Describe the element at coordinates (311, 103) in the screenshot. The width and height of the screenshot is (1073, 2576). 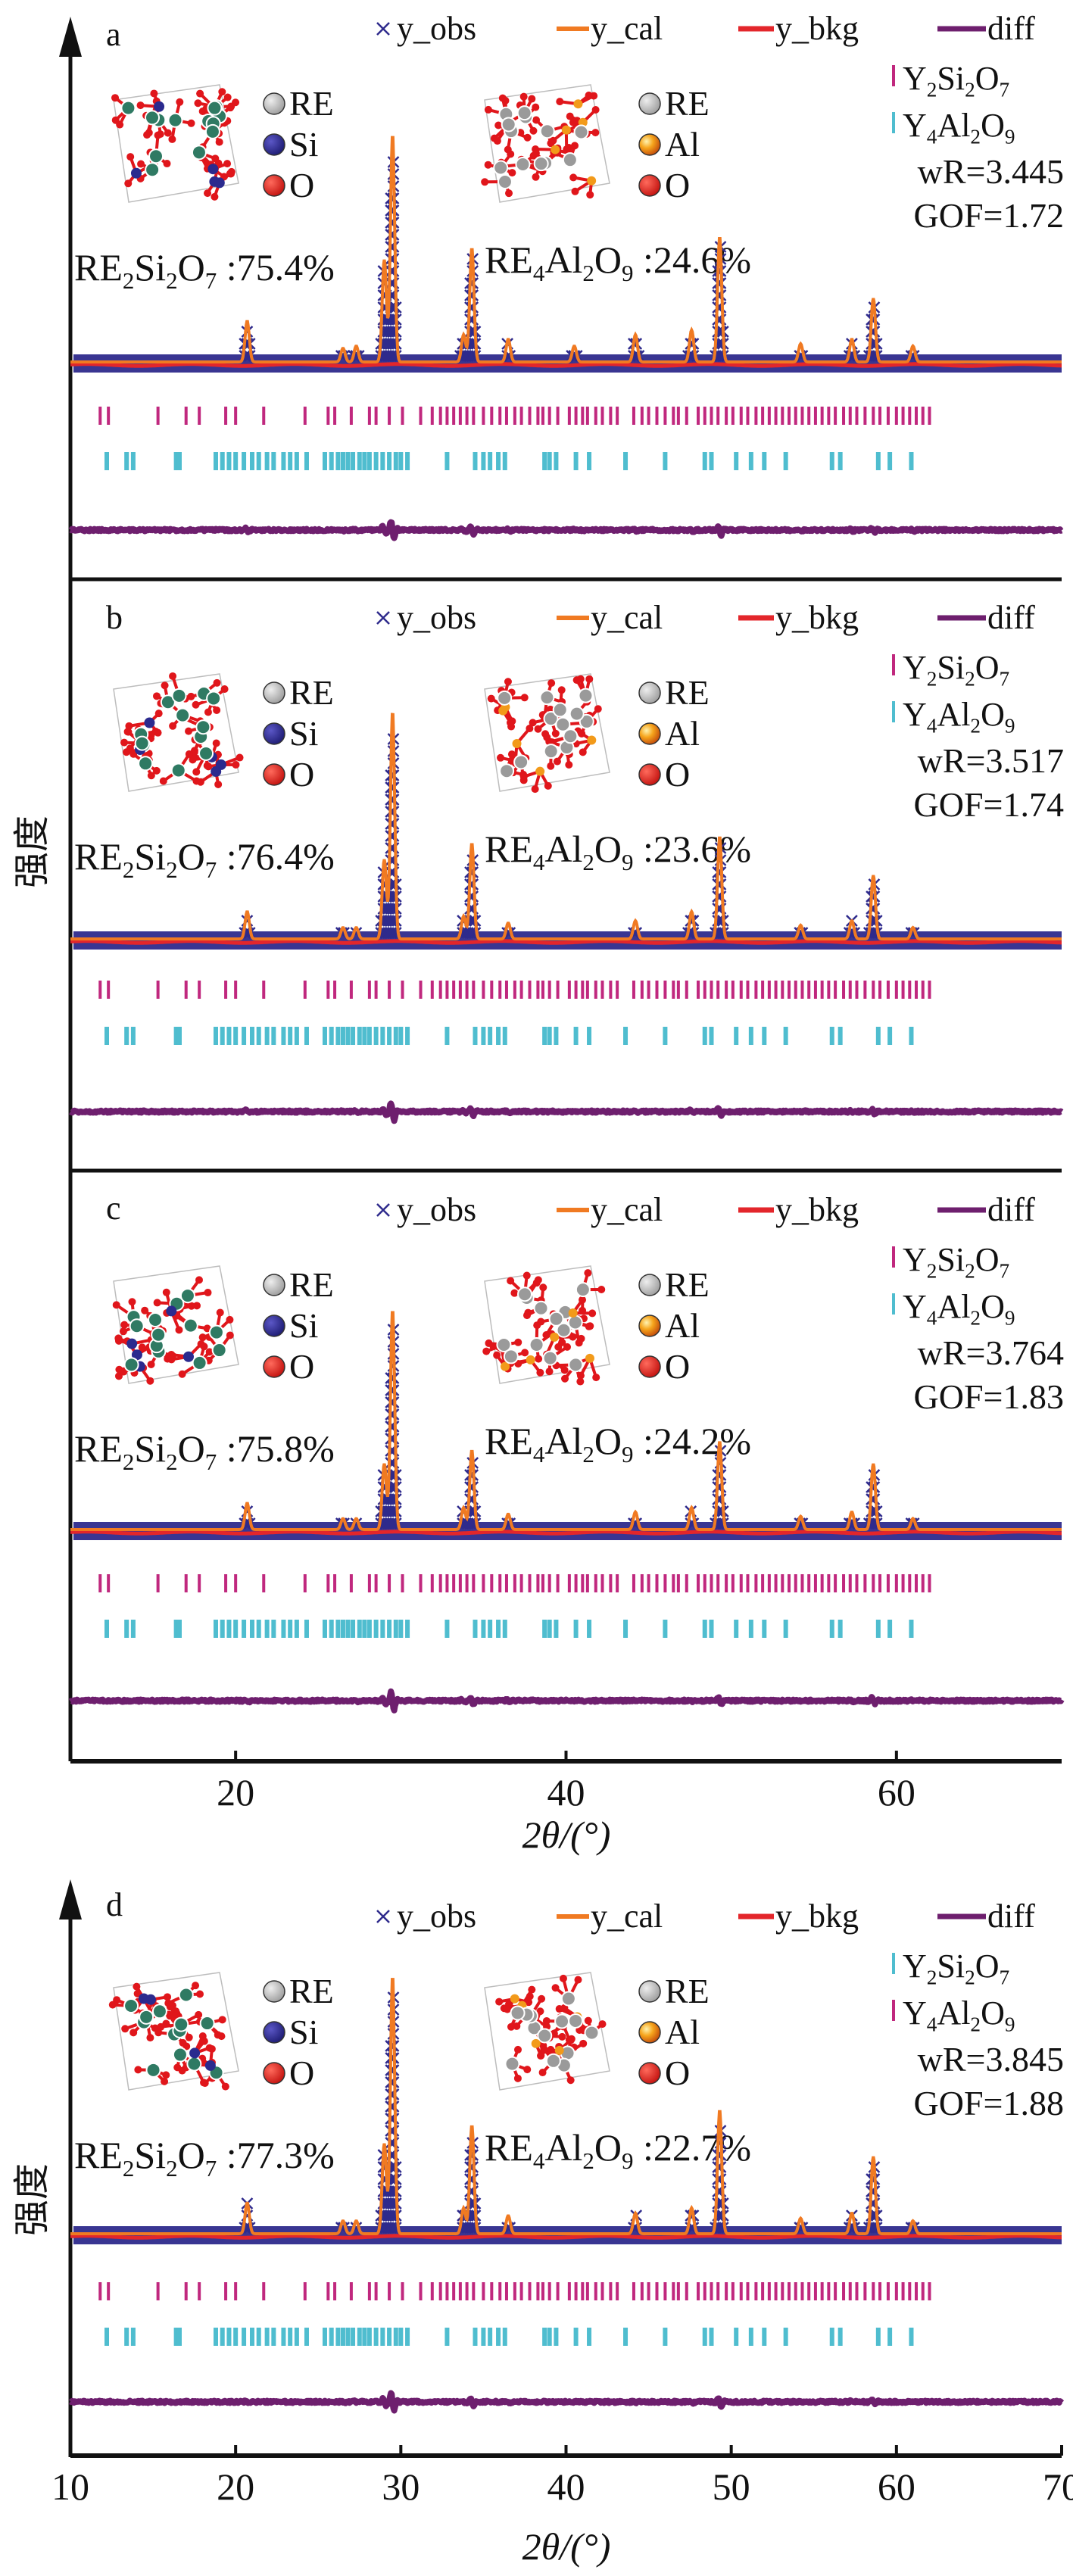
I see `re-legend-label: RE` at that location.